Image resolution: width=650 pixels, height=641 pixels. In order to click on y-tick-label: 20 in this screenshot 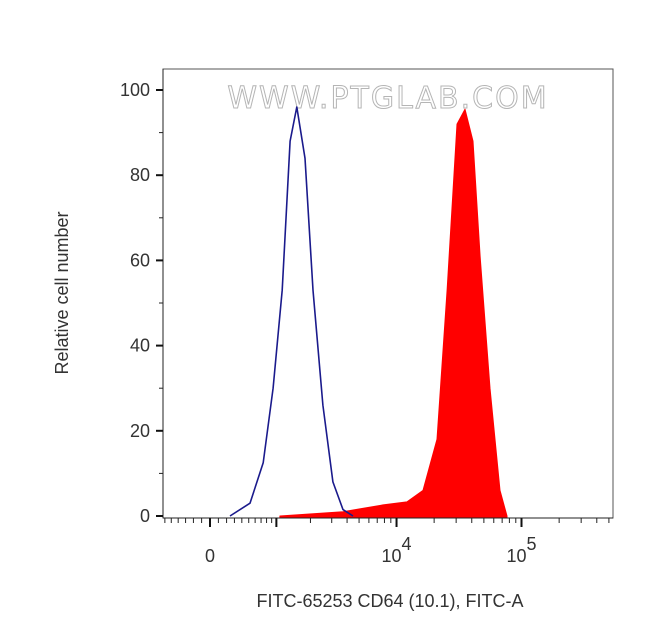, I will do `click(140, 431)`.